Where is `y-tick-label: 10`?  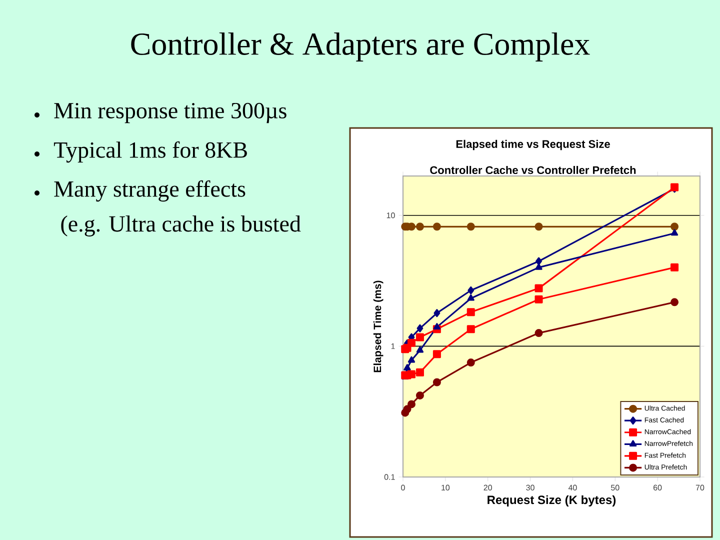 y-tick-label: 10 is located at coordinates (390, 215).